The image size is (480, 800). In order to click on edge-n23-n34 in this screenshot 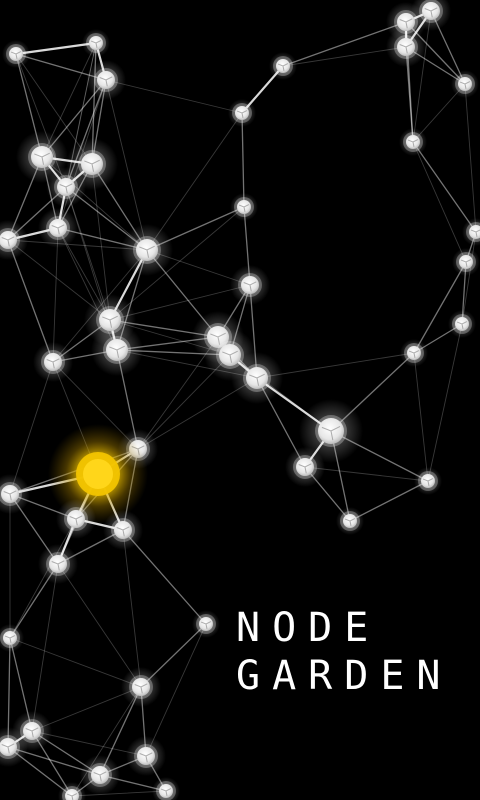, I will do `click(31, 428)`.